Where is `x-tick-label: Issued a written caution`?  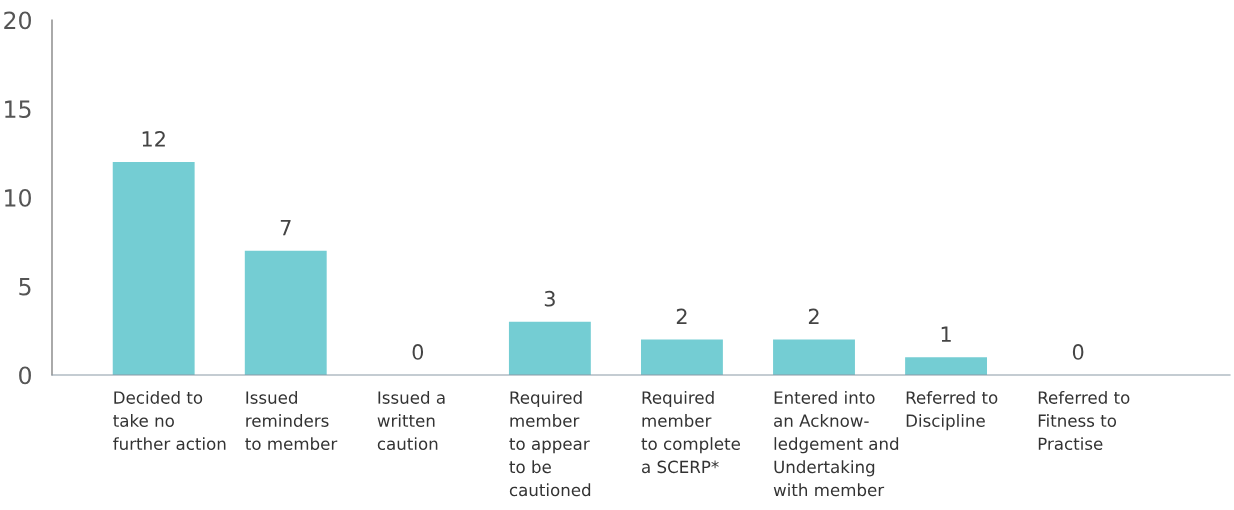
x-tick-label: Issued a written caution is located at coordinates (411, 420).